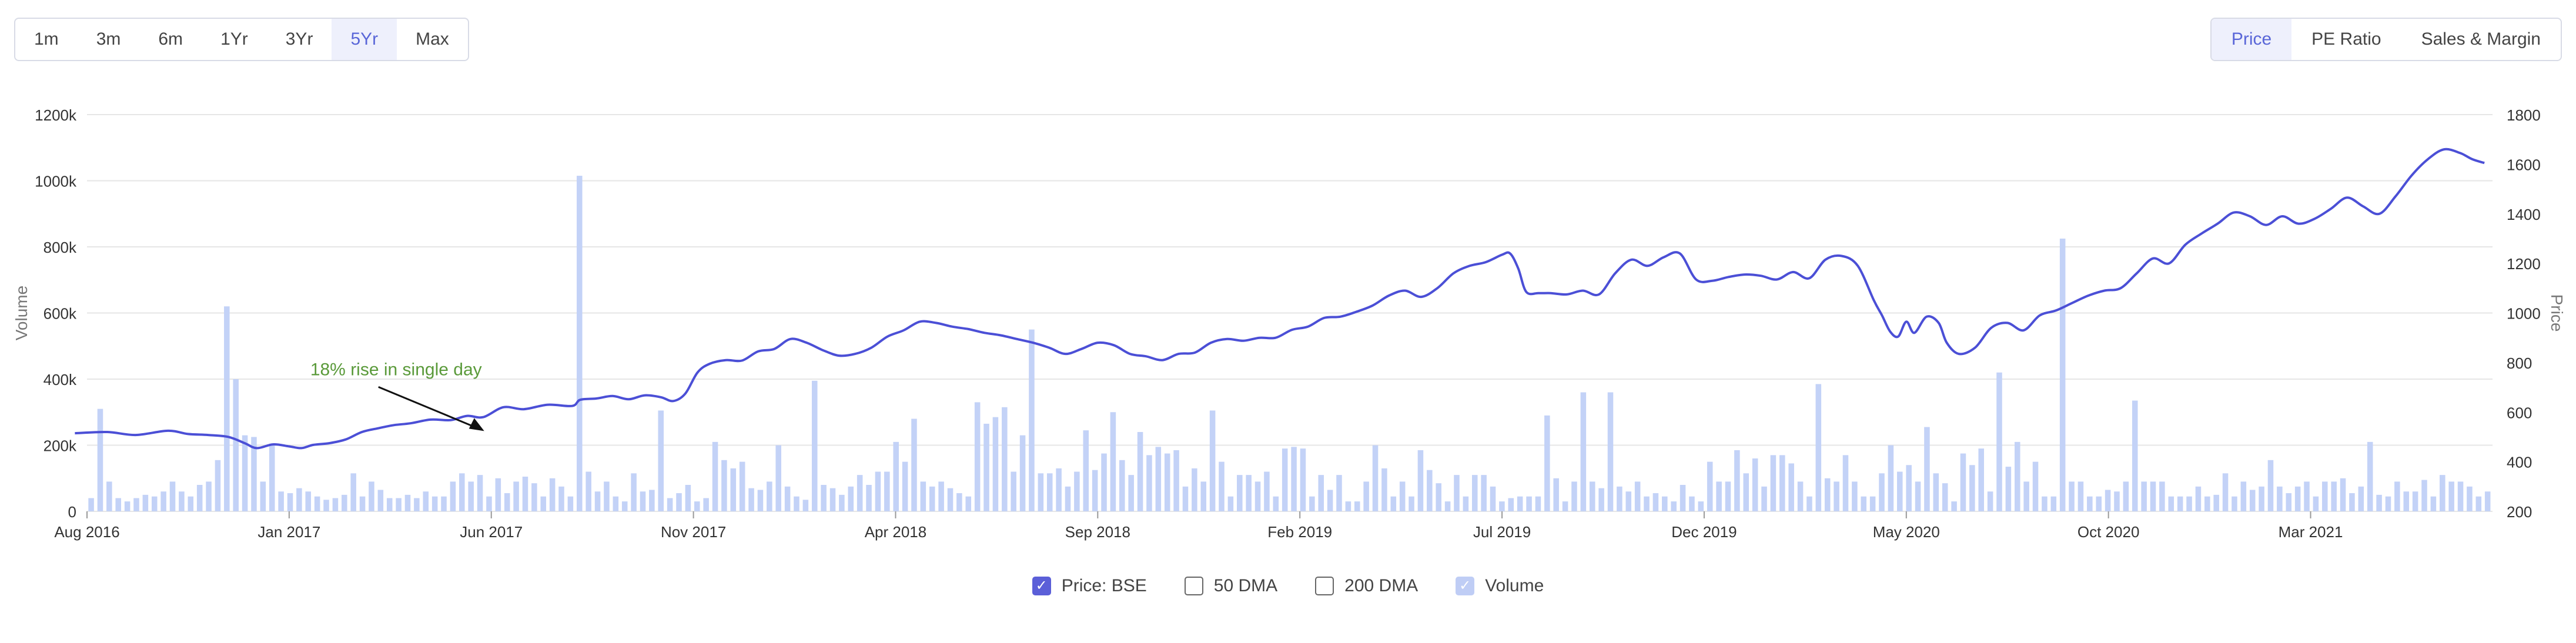 The width and height of the screenshot is (2576, 643). What do you see at coordinates (109, 40) in the screenshot?
I see `range-3m-button: 3m` at bounding box center [109, 40].